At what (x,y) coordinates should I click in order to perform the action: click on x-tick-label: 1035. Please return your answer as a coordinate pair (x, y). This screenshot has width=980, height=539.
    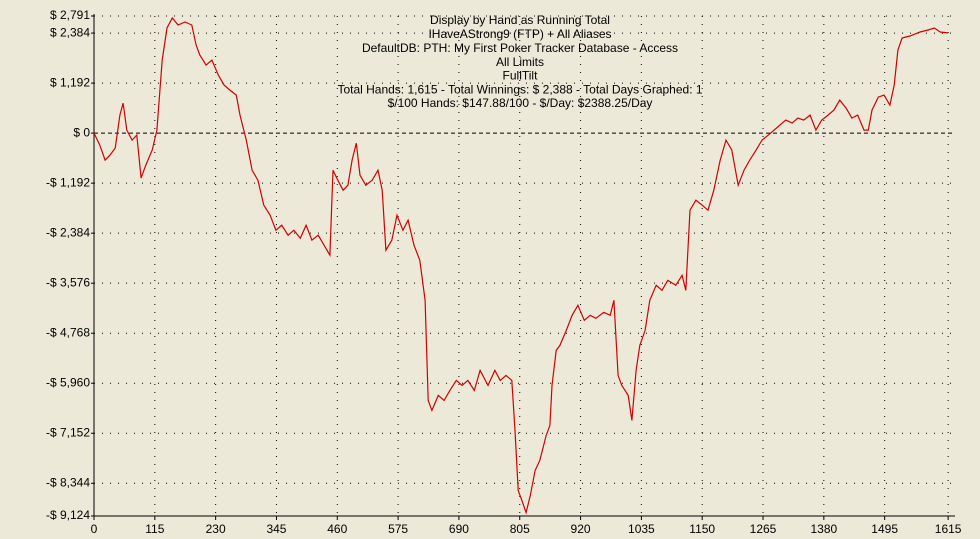
    Looking at the image, I should click on (641, 529).